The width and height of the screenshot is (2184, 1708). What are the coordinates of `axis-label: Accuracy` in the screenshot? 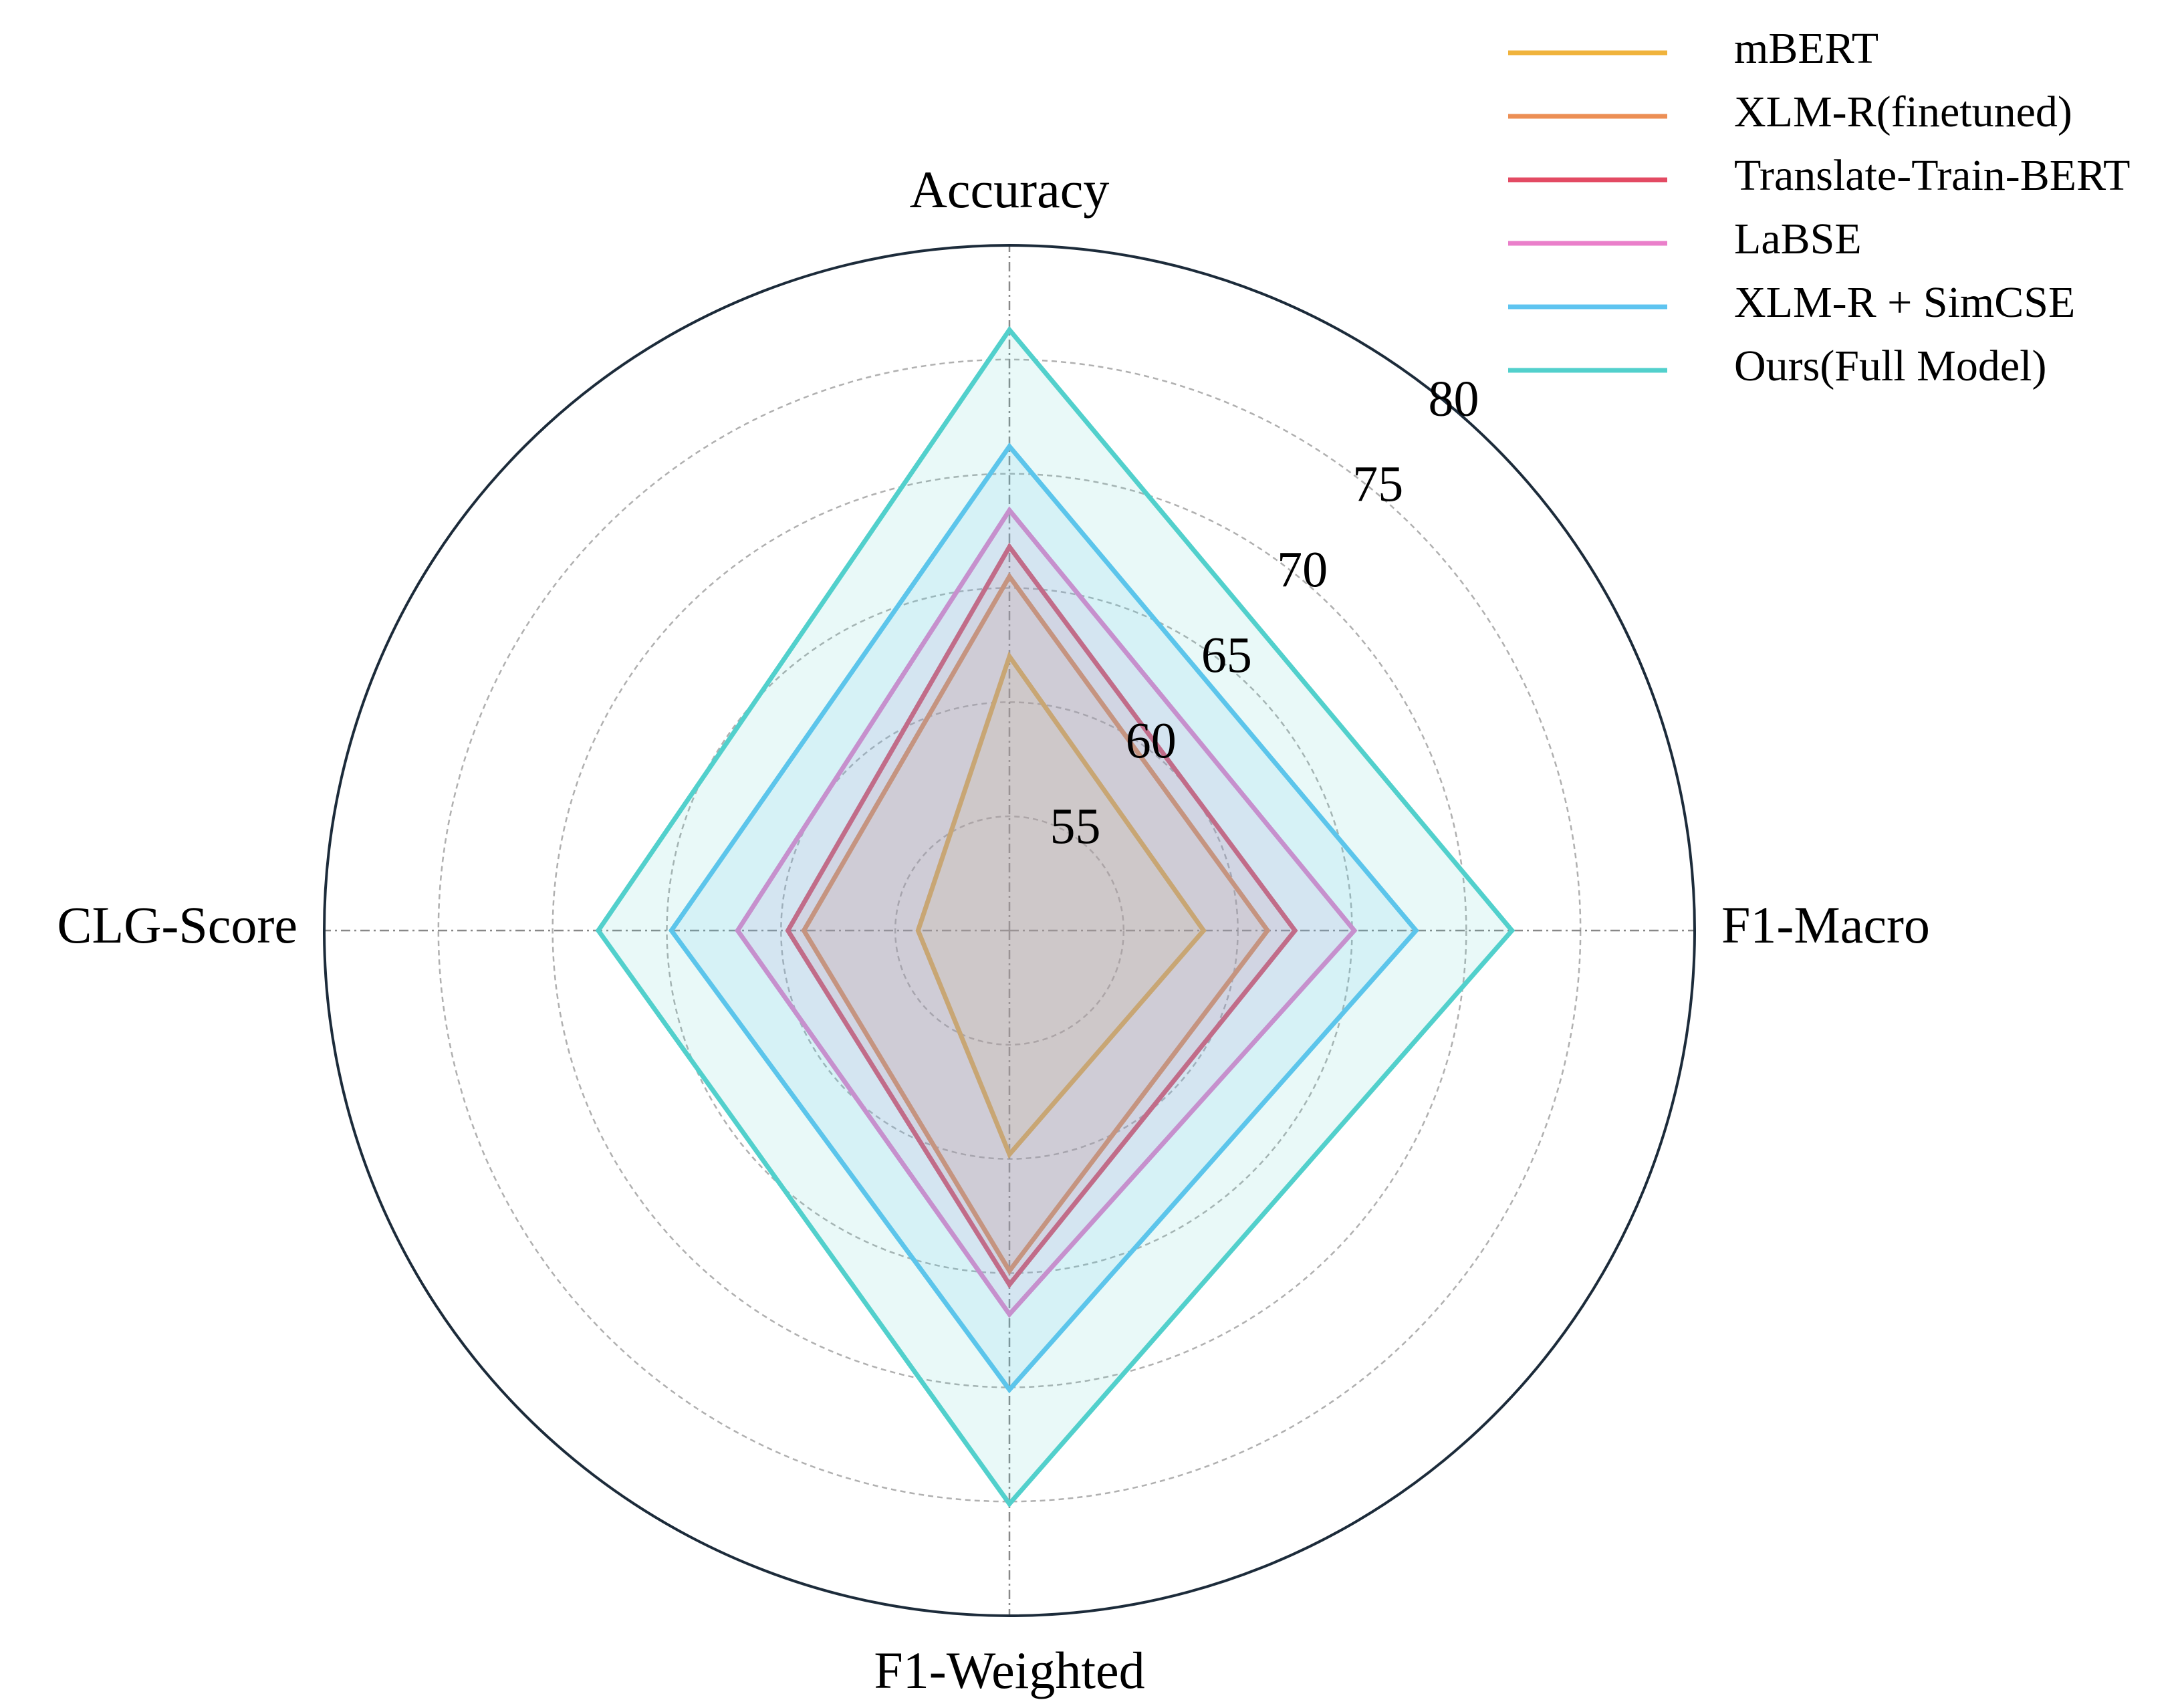 It's located at (1010, 190).